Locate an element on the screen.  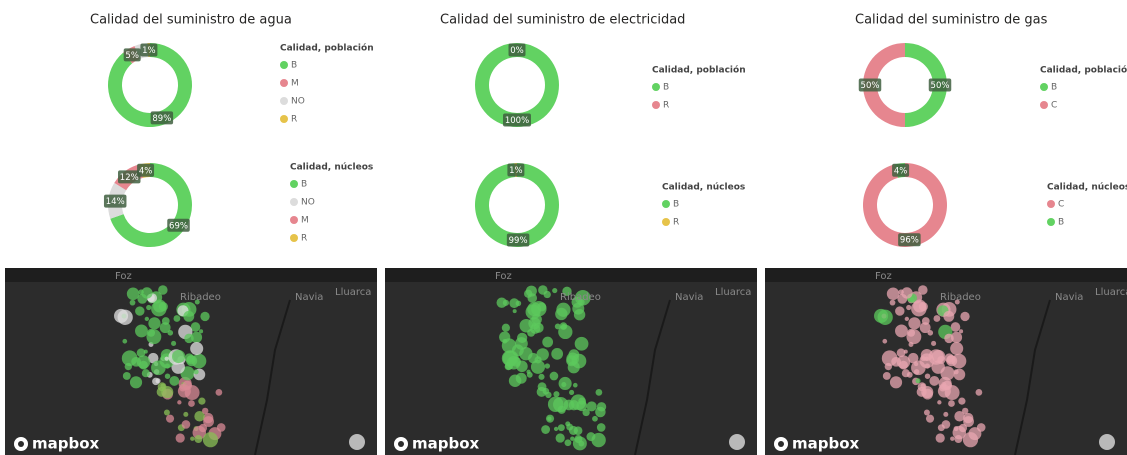
chart-title: Calidad del suministro de agua is located at coordinates (191, 20).